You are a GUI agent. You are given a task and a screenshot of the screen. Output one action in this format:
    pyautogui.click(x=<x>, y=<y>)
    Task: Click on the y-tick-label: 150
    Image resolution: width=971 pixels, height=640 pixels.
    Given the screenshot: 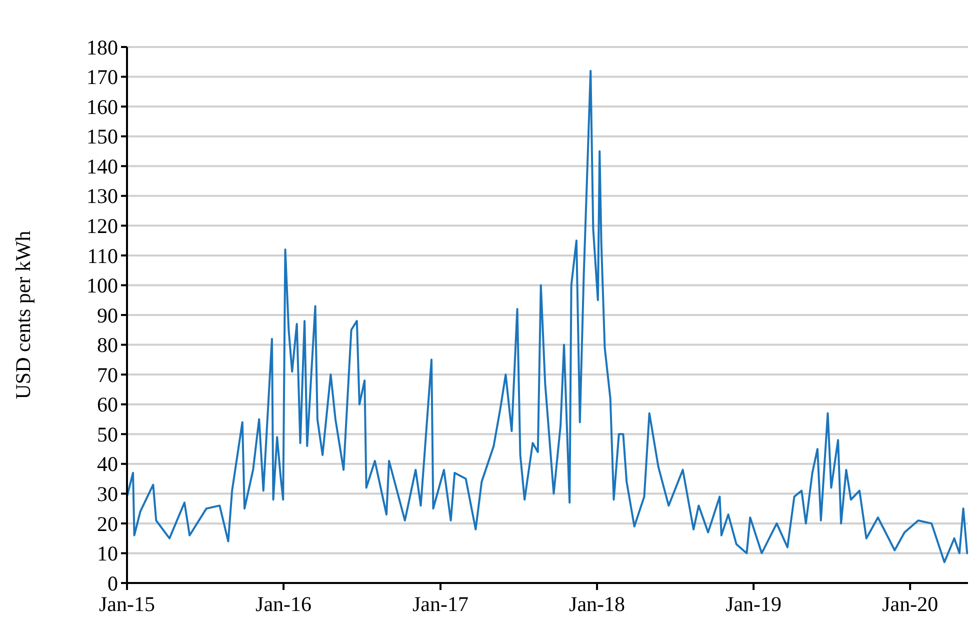 What is the action you would take?
    pyautogui.click(x=102, y=136)
    